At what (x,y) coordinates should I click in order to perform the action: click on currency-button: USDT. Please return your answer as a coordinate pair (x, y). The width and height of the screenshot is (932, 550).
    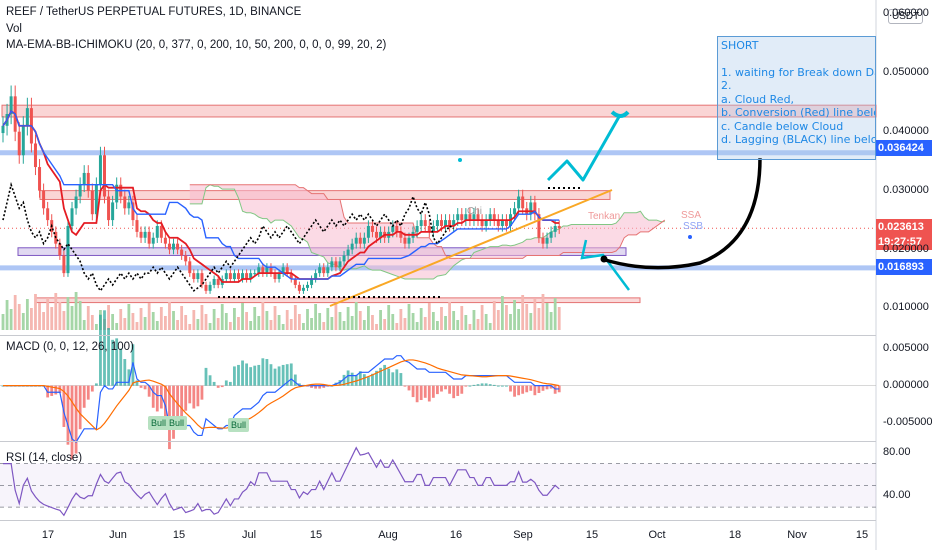
    Looking at the image, I should click on (906, 16).